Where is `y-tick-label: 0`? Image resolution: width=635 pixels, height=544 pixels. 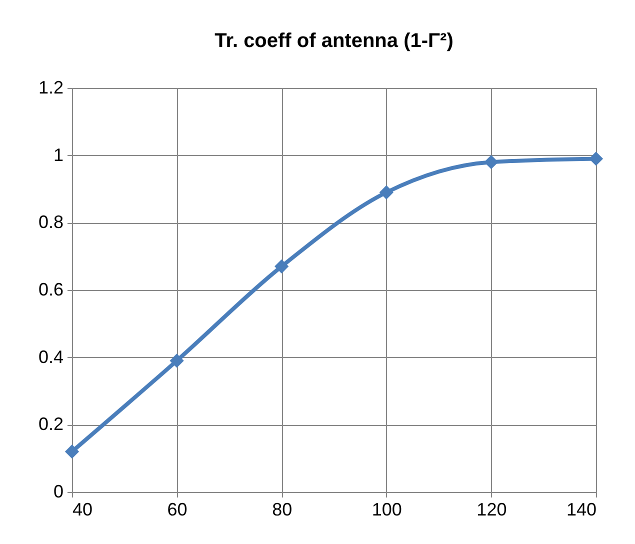
y-tick-label: 0 is located at coordinates (58, 492).